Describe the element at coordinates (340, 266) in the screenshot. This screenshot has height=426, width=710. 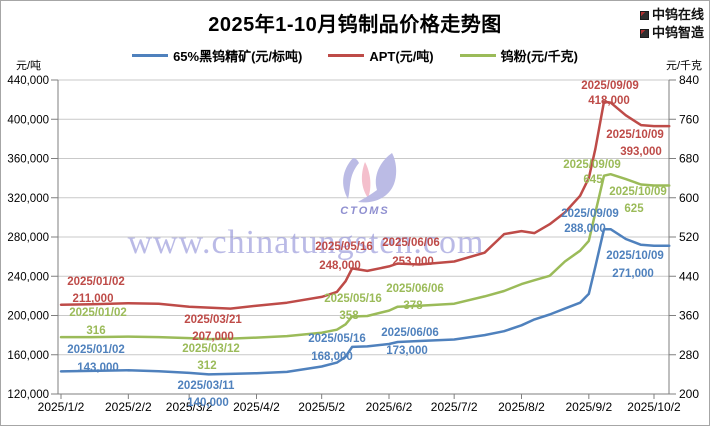
I see `annotation-value: 248,000` at that location.